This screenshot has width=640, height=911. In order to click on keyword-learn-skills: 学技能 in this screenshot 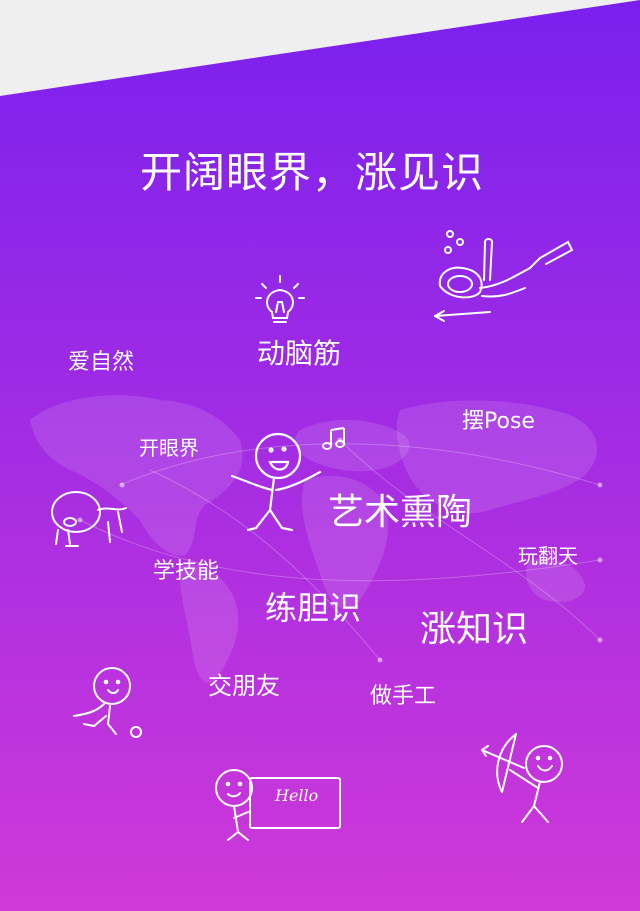, I will do `click(186, 571)`.